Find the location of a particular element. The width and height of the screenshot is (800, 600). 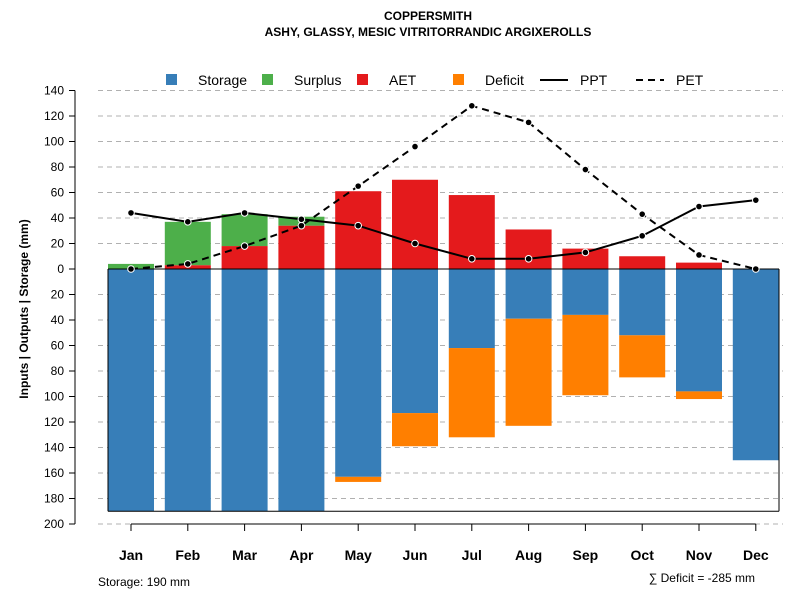

ppt-line is located at coordinates (443, 229).